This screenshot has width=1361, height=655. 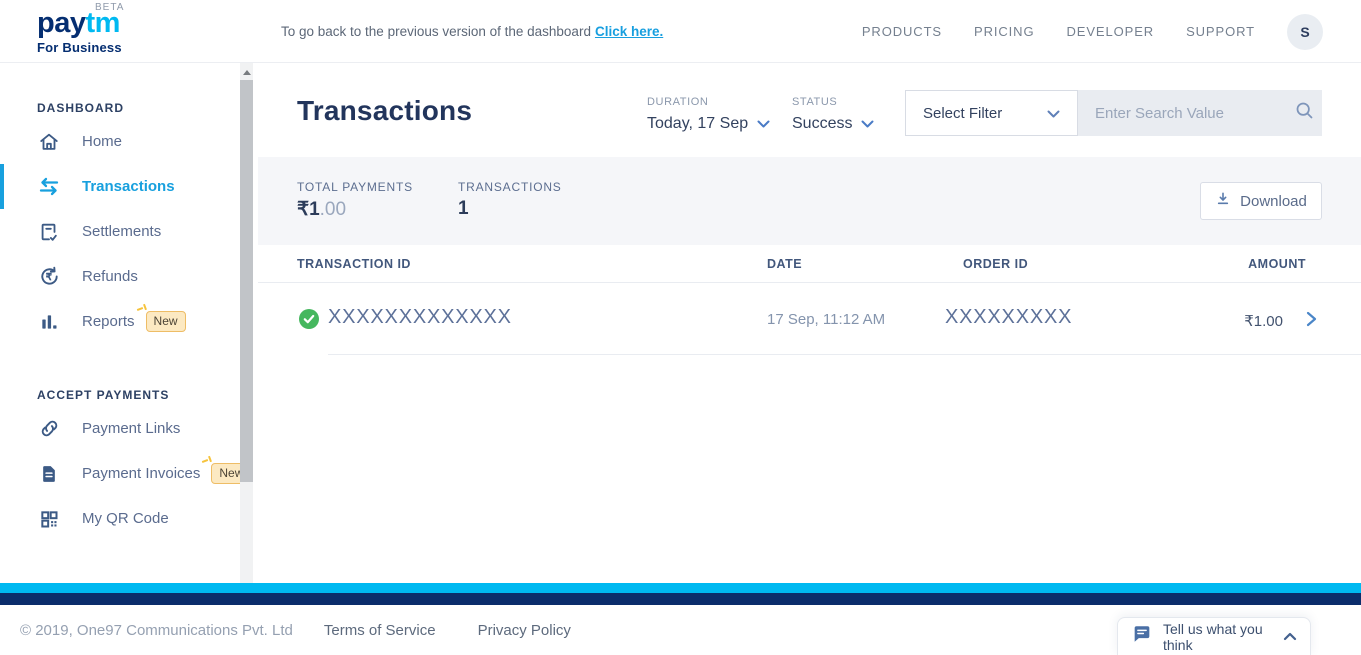 I want to click on select-filter-dropdown: Select Filter, so click(x=991, y=113).